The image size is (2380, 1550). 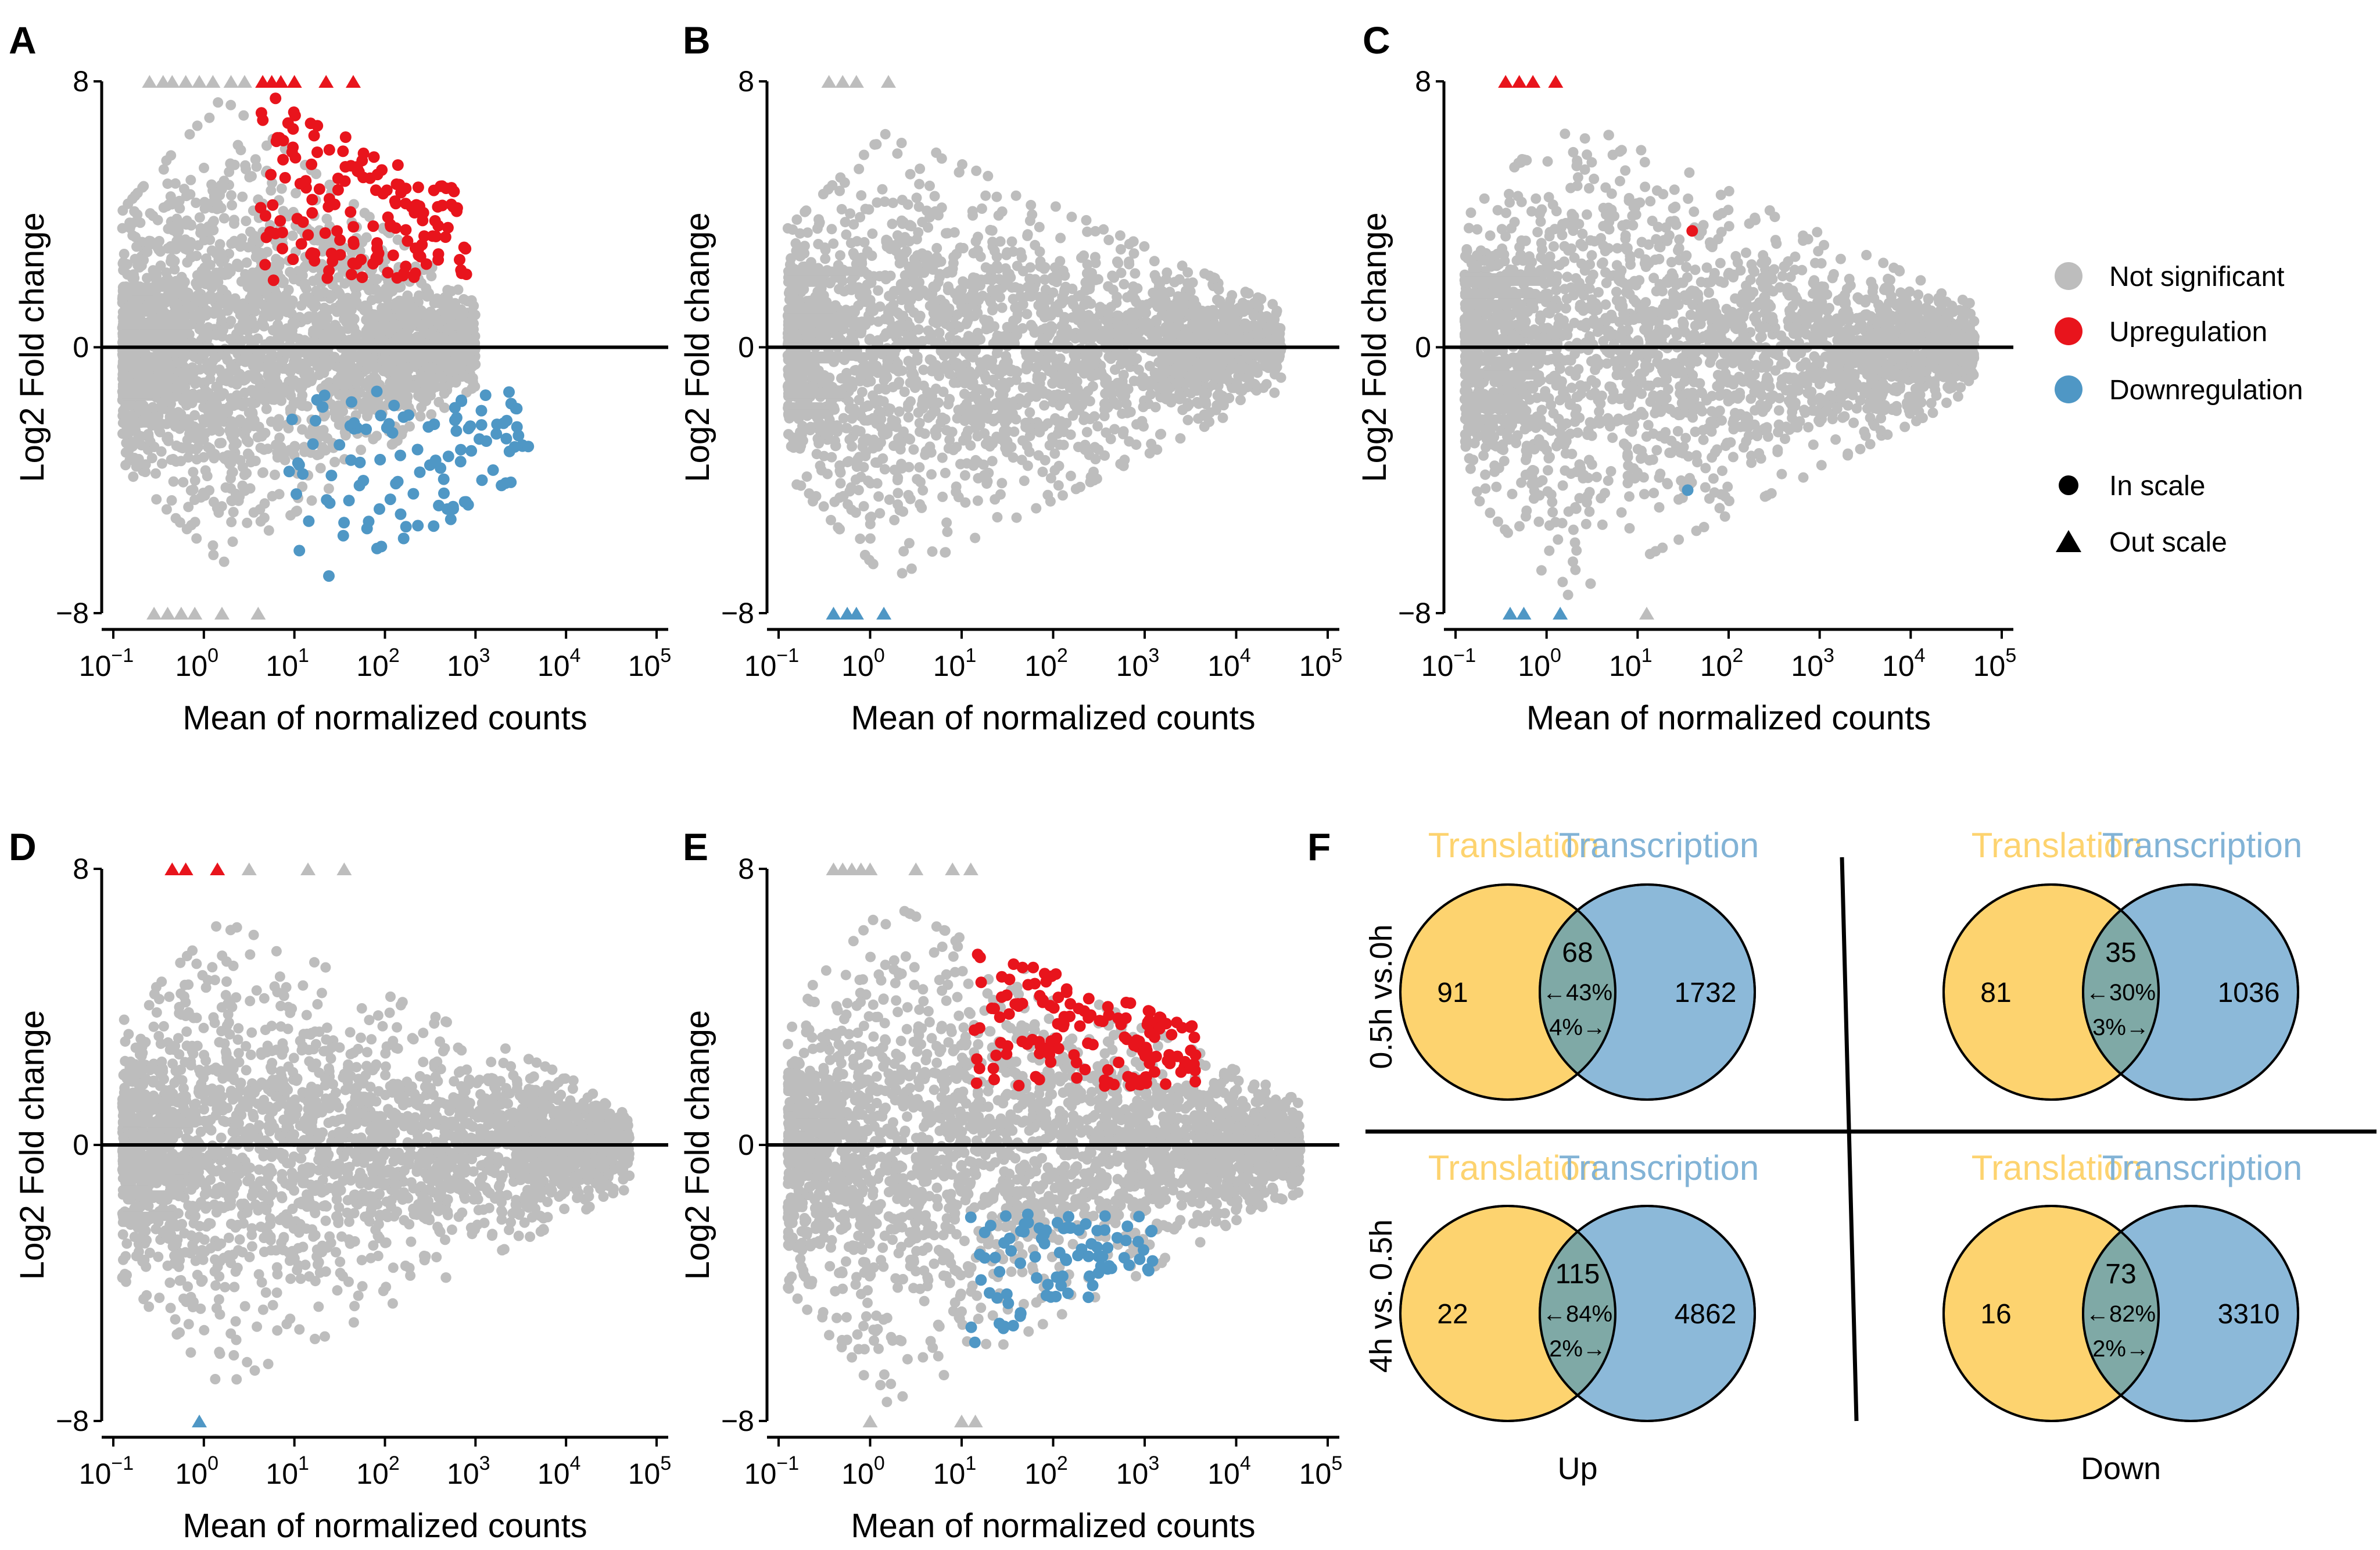 I want to click on out-scale-triangle, so click(x=167, y=613).